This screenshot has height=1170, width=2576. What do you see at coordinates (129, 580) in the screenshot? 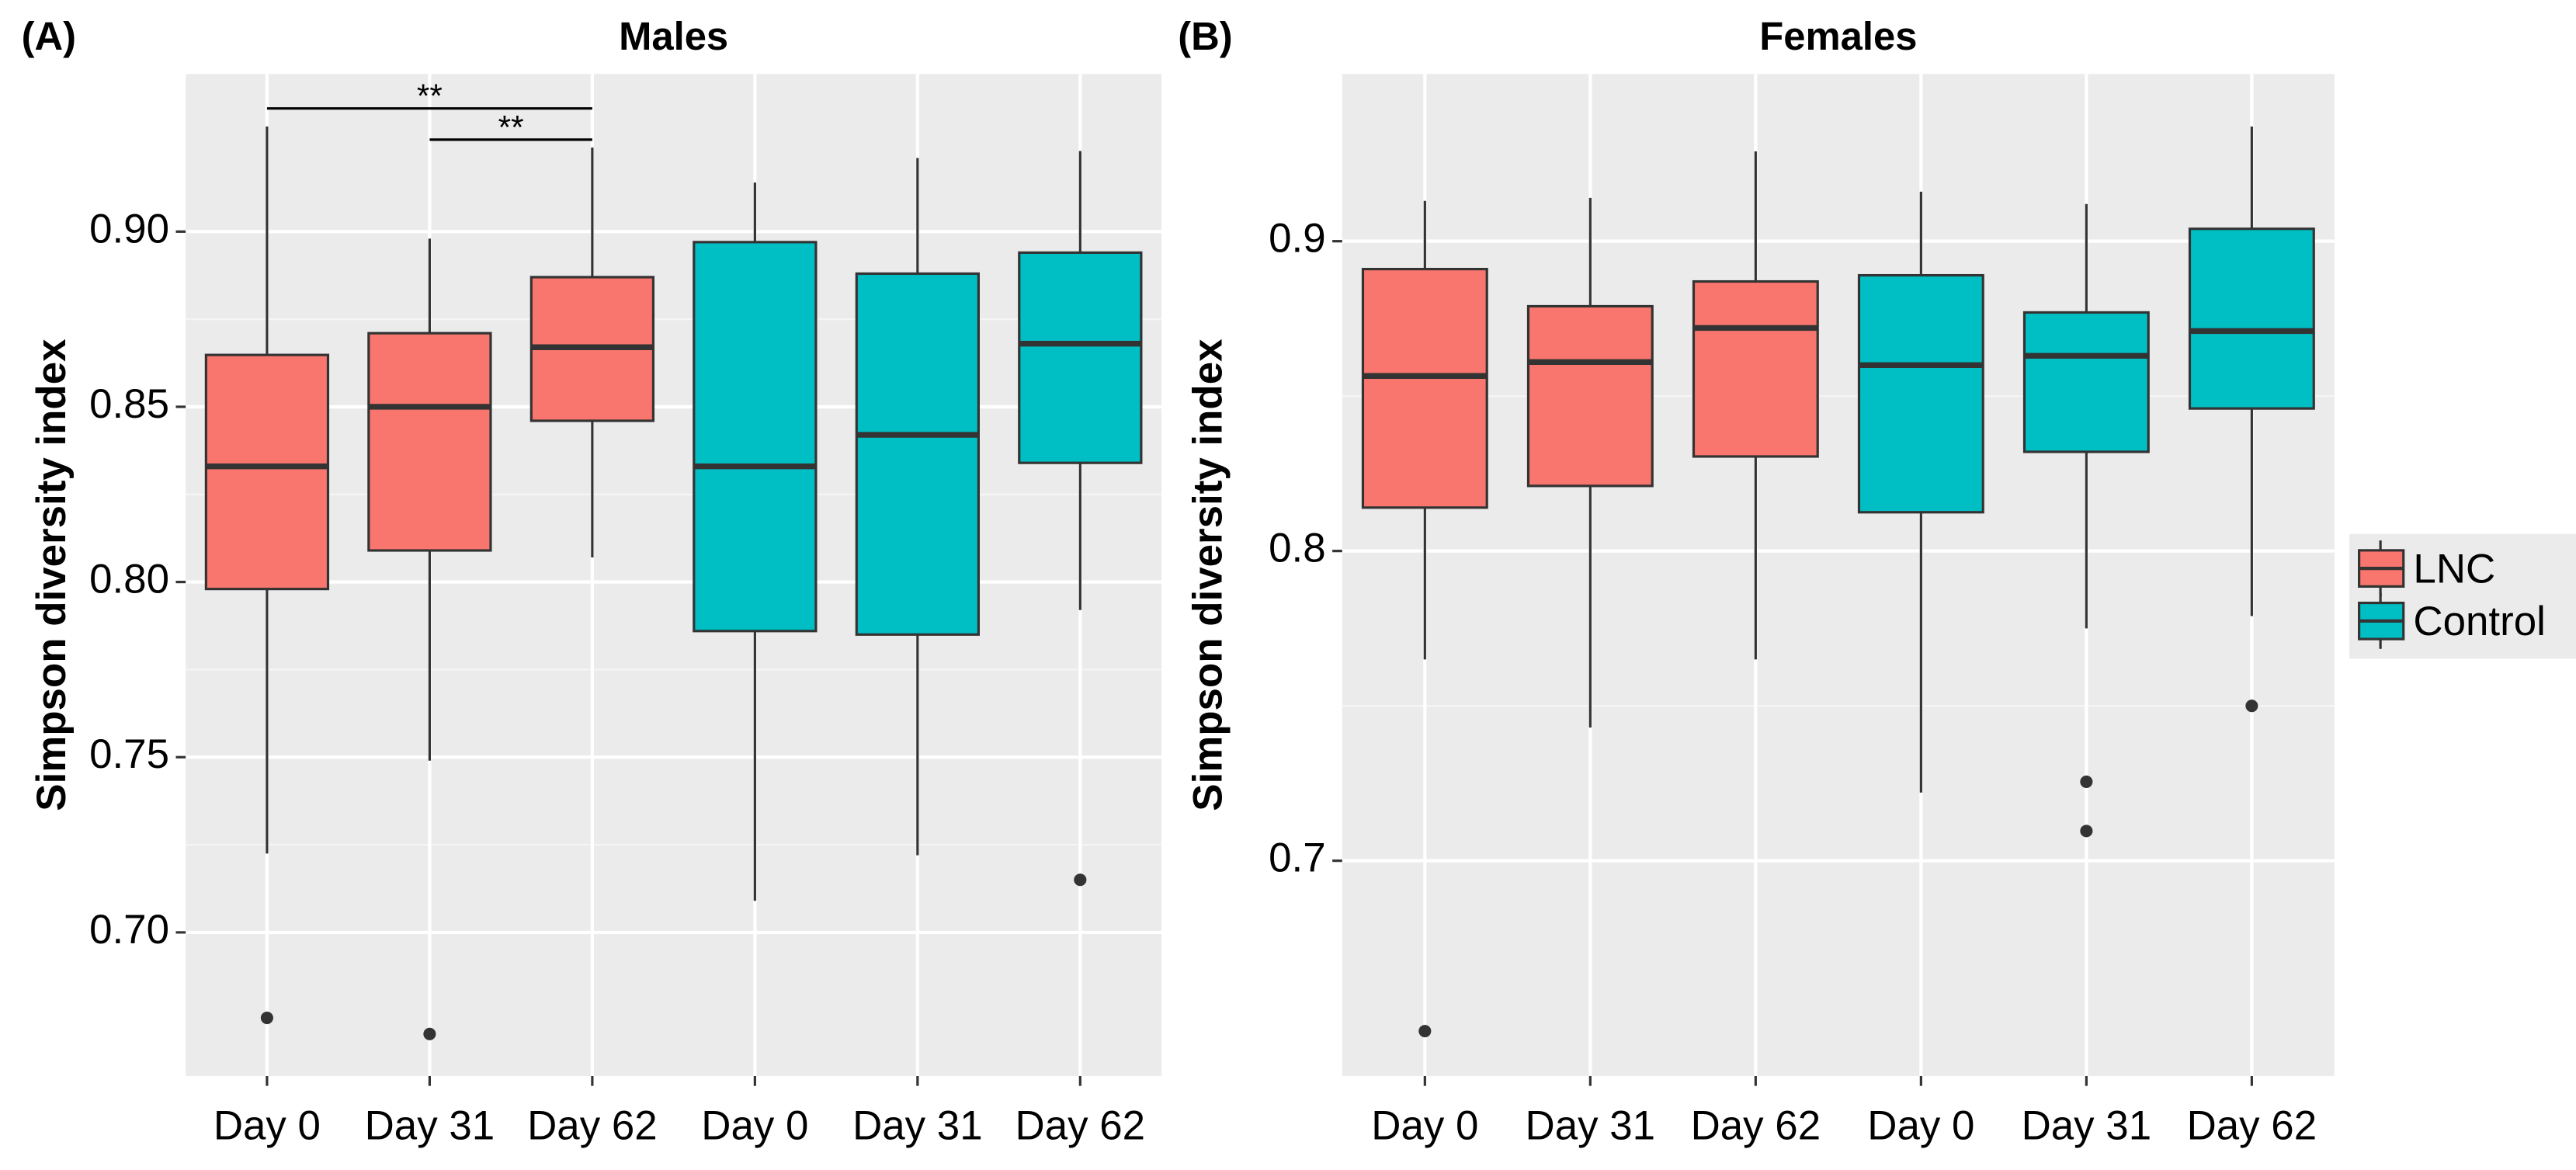
I see `y-tick-label: 0.80` at bounding box center [129, 580].